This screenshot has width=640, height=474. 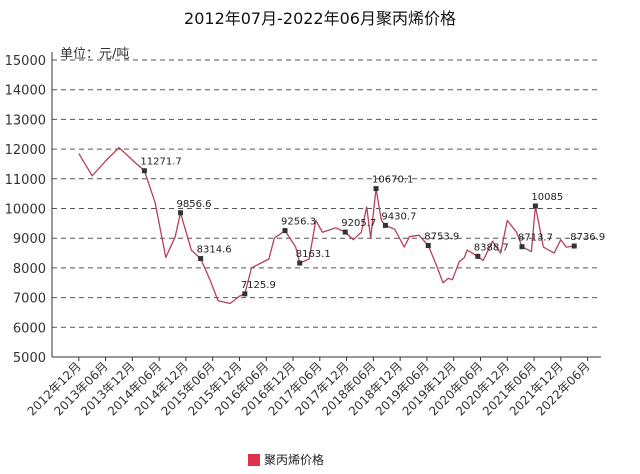 I want to click on y-tick-label: 15000, so click(x=25, y=61).